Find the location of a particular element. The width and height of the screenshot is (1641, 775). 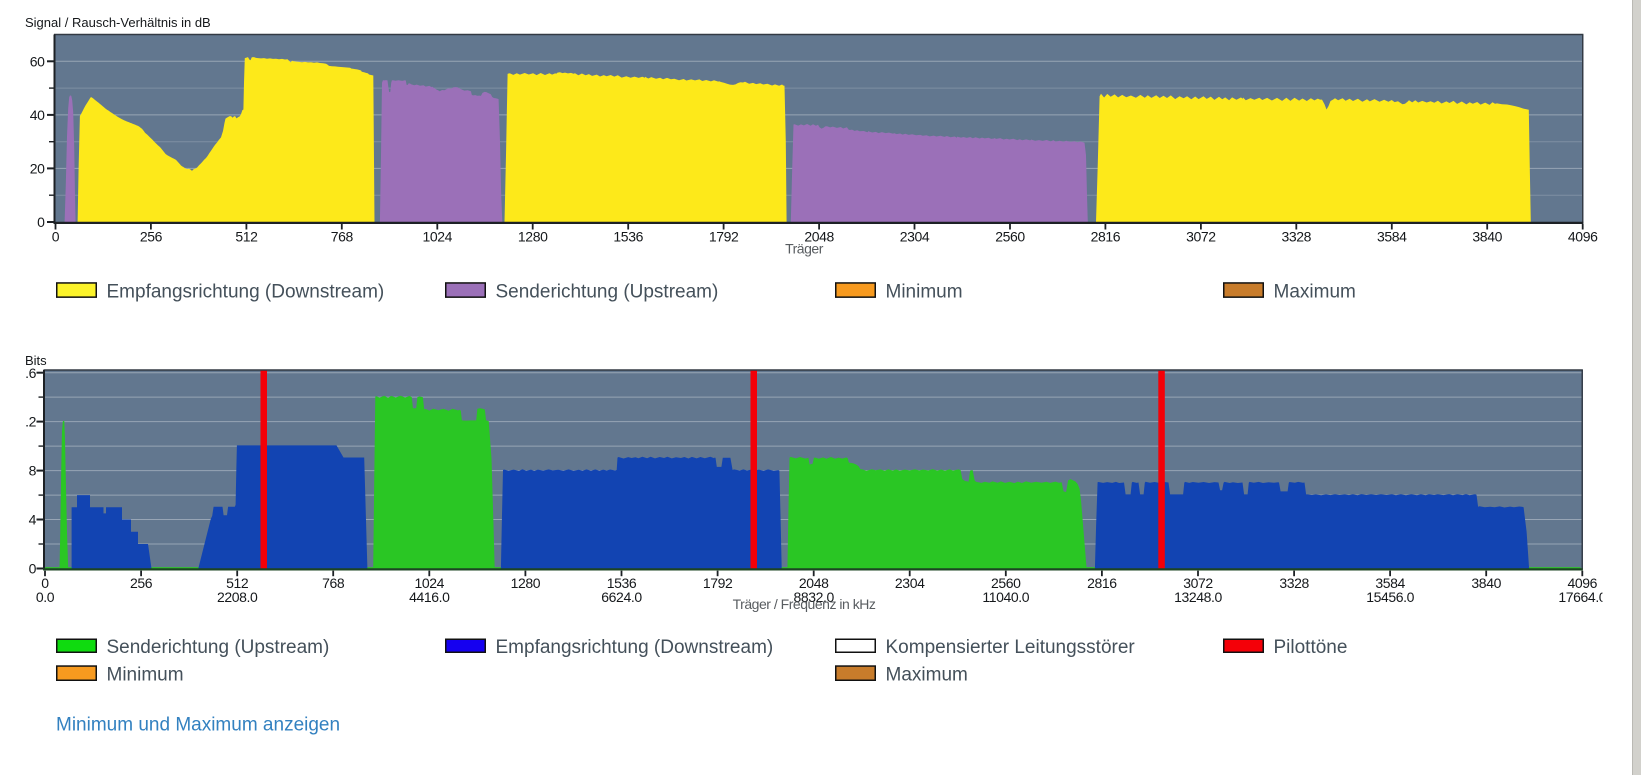

svg-text: Minimum und Maximum anzeigen is located at coordinates (198, 725).